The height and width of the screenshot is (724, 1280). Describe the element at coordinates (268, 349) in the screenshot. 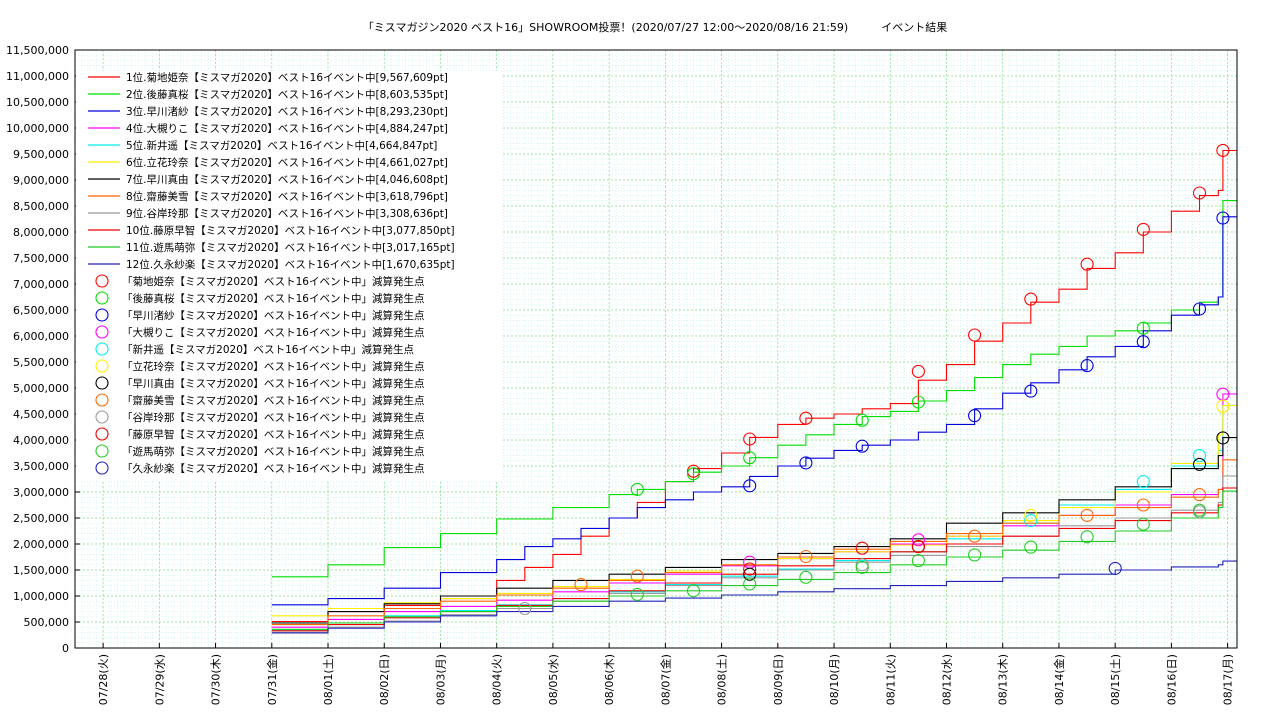

I see `legend-entry: 「新井遥【ミスマガ2020】ベスト16イベント中」減算発生点` at that location.